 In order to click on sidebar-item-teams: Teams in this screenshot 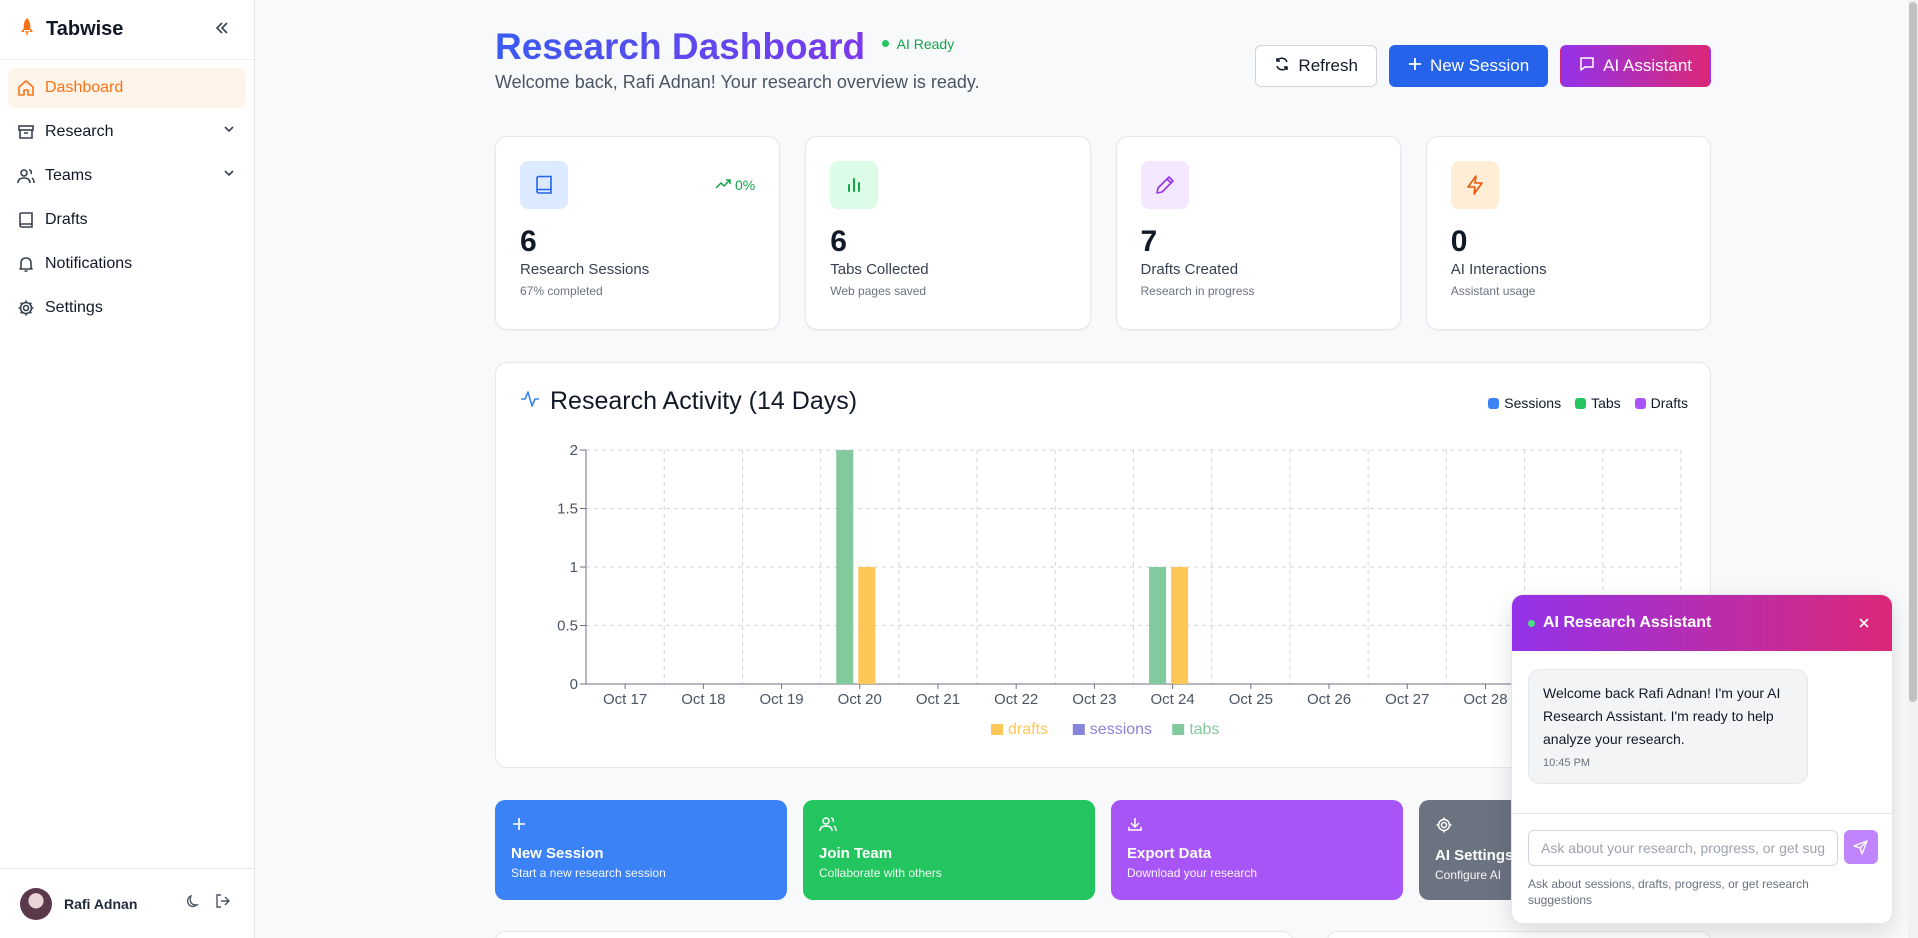, I will do `click(127, 176)`.